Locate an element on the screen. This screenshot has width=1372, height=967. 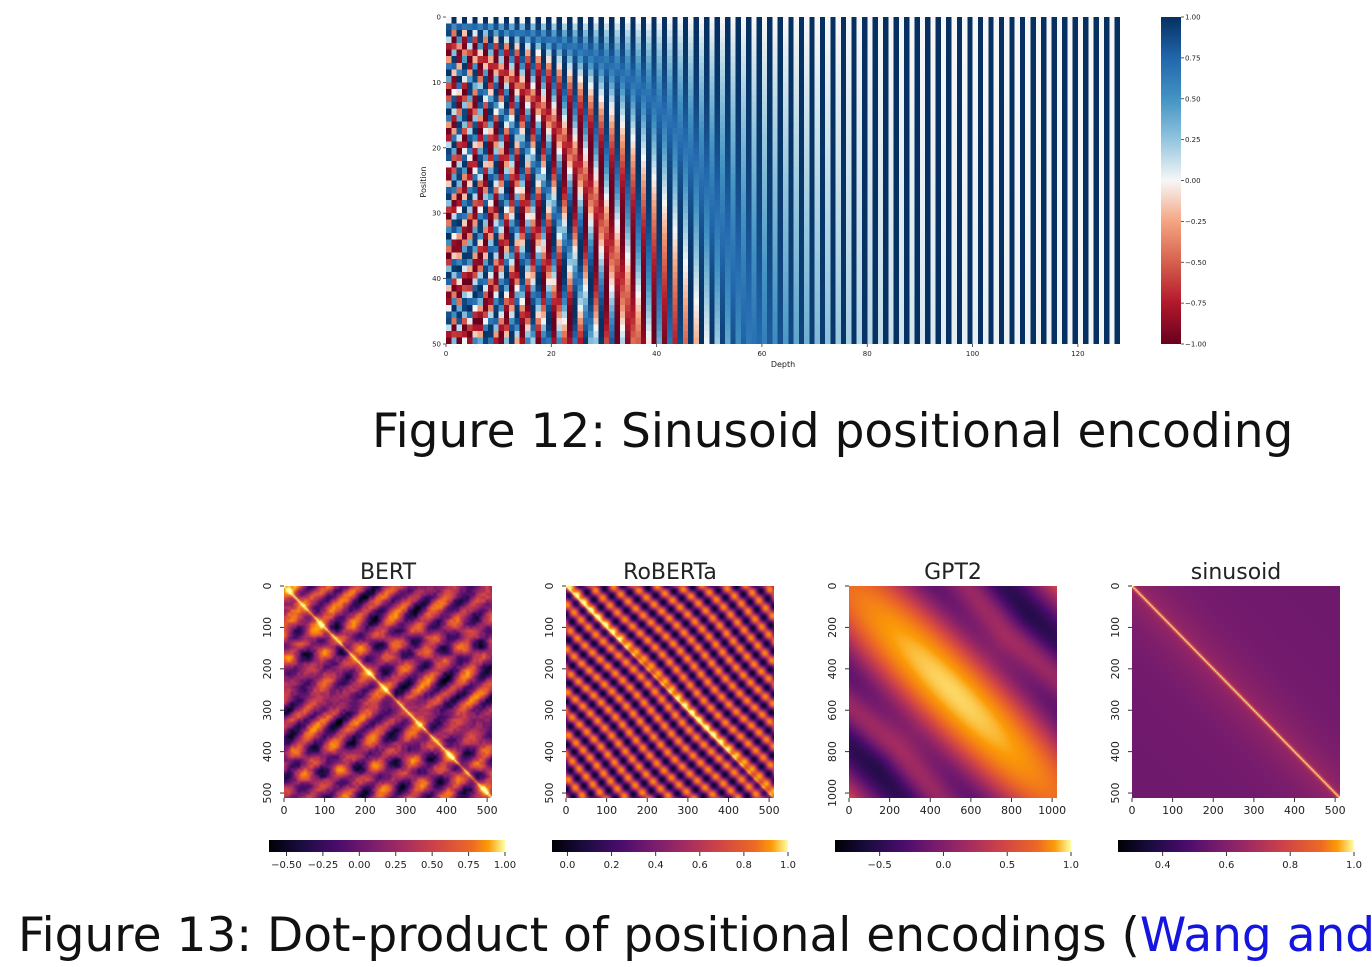
x-axis-ticks: 0 20 40 60 80 100 120 is located at coordinates (764, 351).